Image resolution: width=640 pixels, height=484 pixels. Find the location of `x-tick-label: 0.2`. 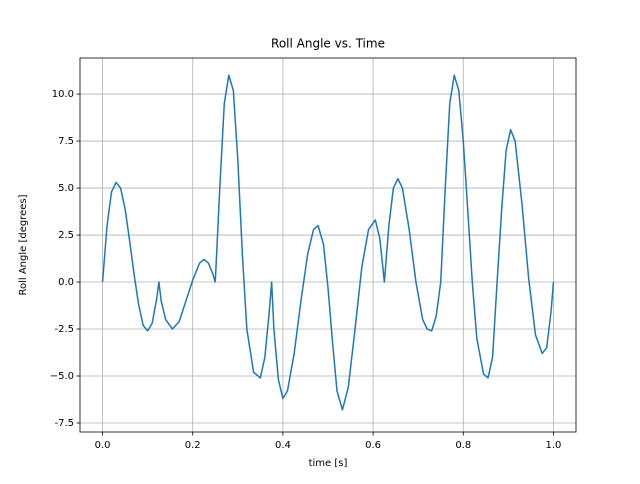

x-tick-label: 0.2 is located at coordinates (193, 445).